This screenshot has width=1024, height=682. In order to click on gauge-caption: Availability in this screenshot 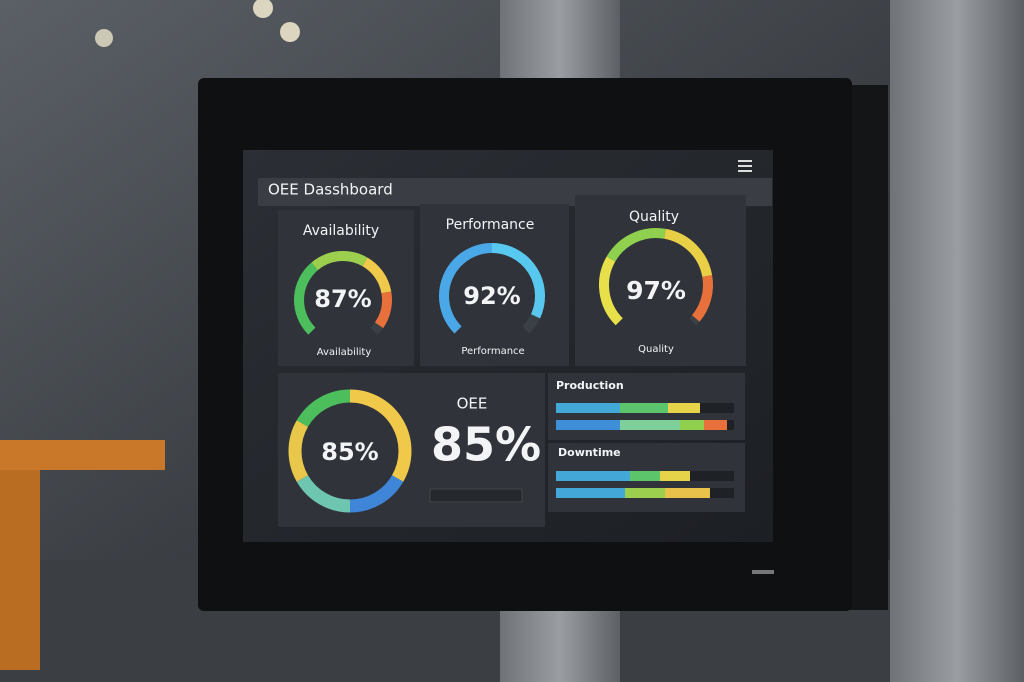, I will do `click(344, 352)`.